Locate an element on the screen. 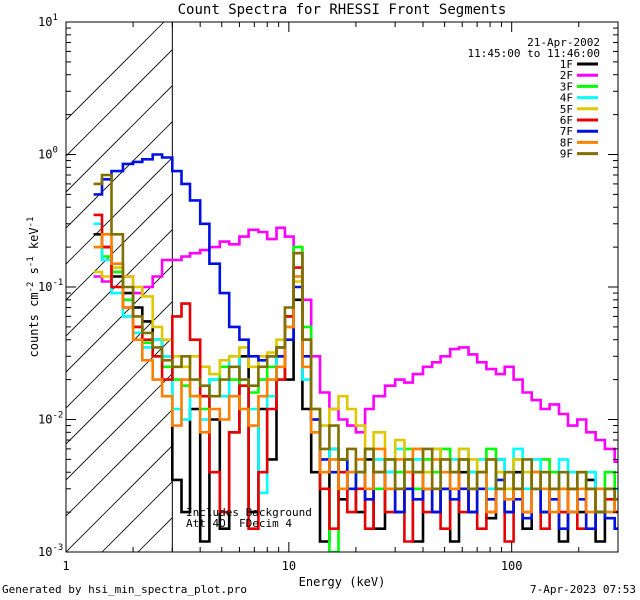 This screenshot has height=600, width=640. legend-label-6F: 6F is located at coordinates (566, 120).